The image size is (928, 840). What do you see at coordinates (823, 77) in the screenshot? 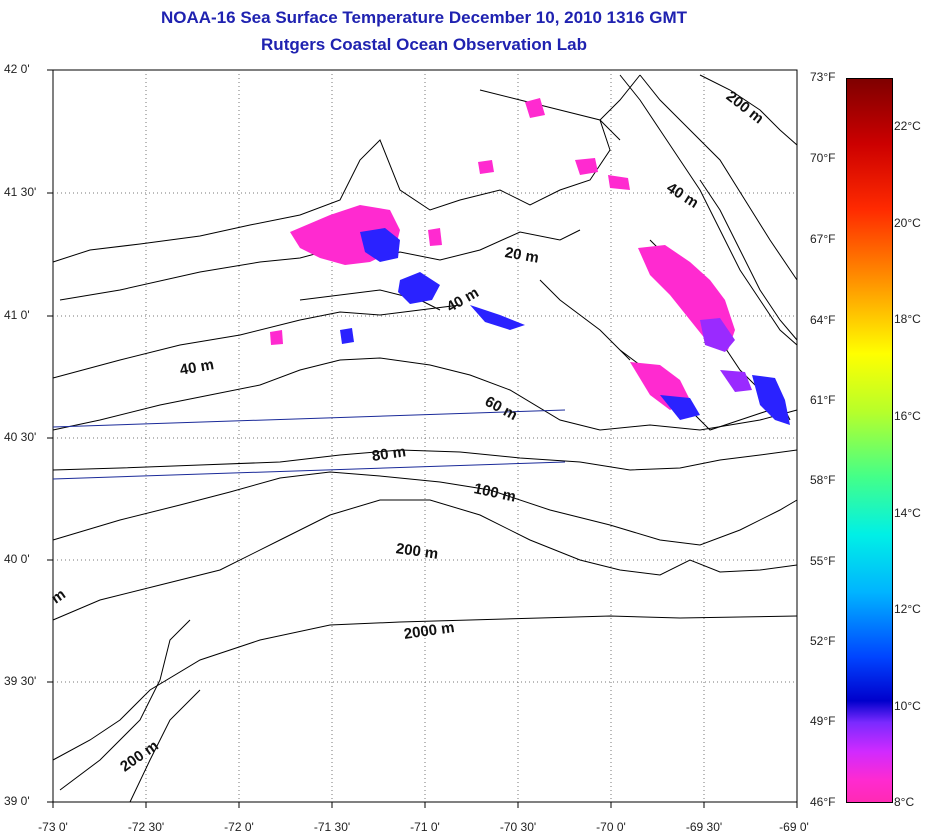
I see `fahrenheit-tick: 73°F` at bounding box center [823, 77].